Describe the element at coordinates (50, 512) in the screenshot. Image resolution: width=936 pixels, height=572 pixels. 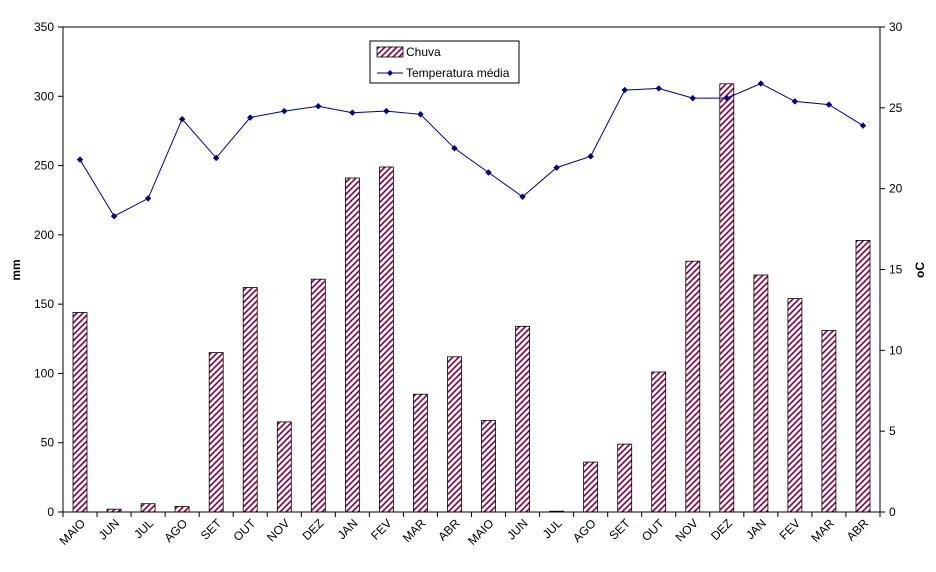
I see `left-tick-label: 0` at that location.